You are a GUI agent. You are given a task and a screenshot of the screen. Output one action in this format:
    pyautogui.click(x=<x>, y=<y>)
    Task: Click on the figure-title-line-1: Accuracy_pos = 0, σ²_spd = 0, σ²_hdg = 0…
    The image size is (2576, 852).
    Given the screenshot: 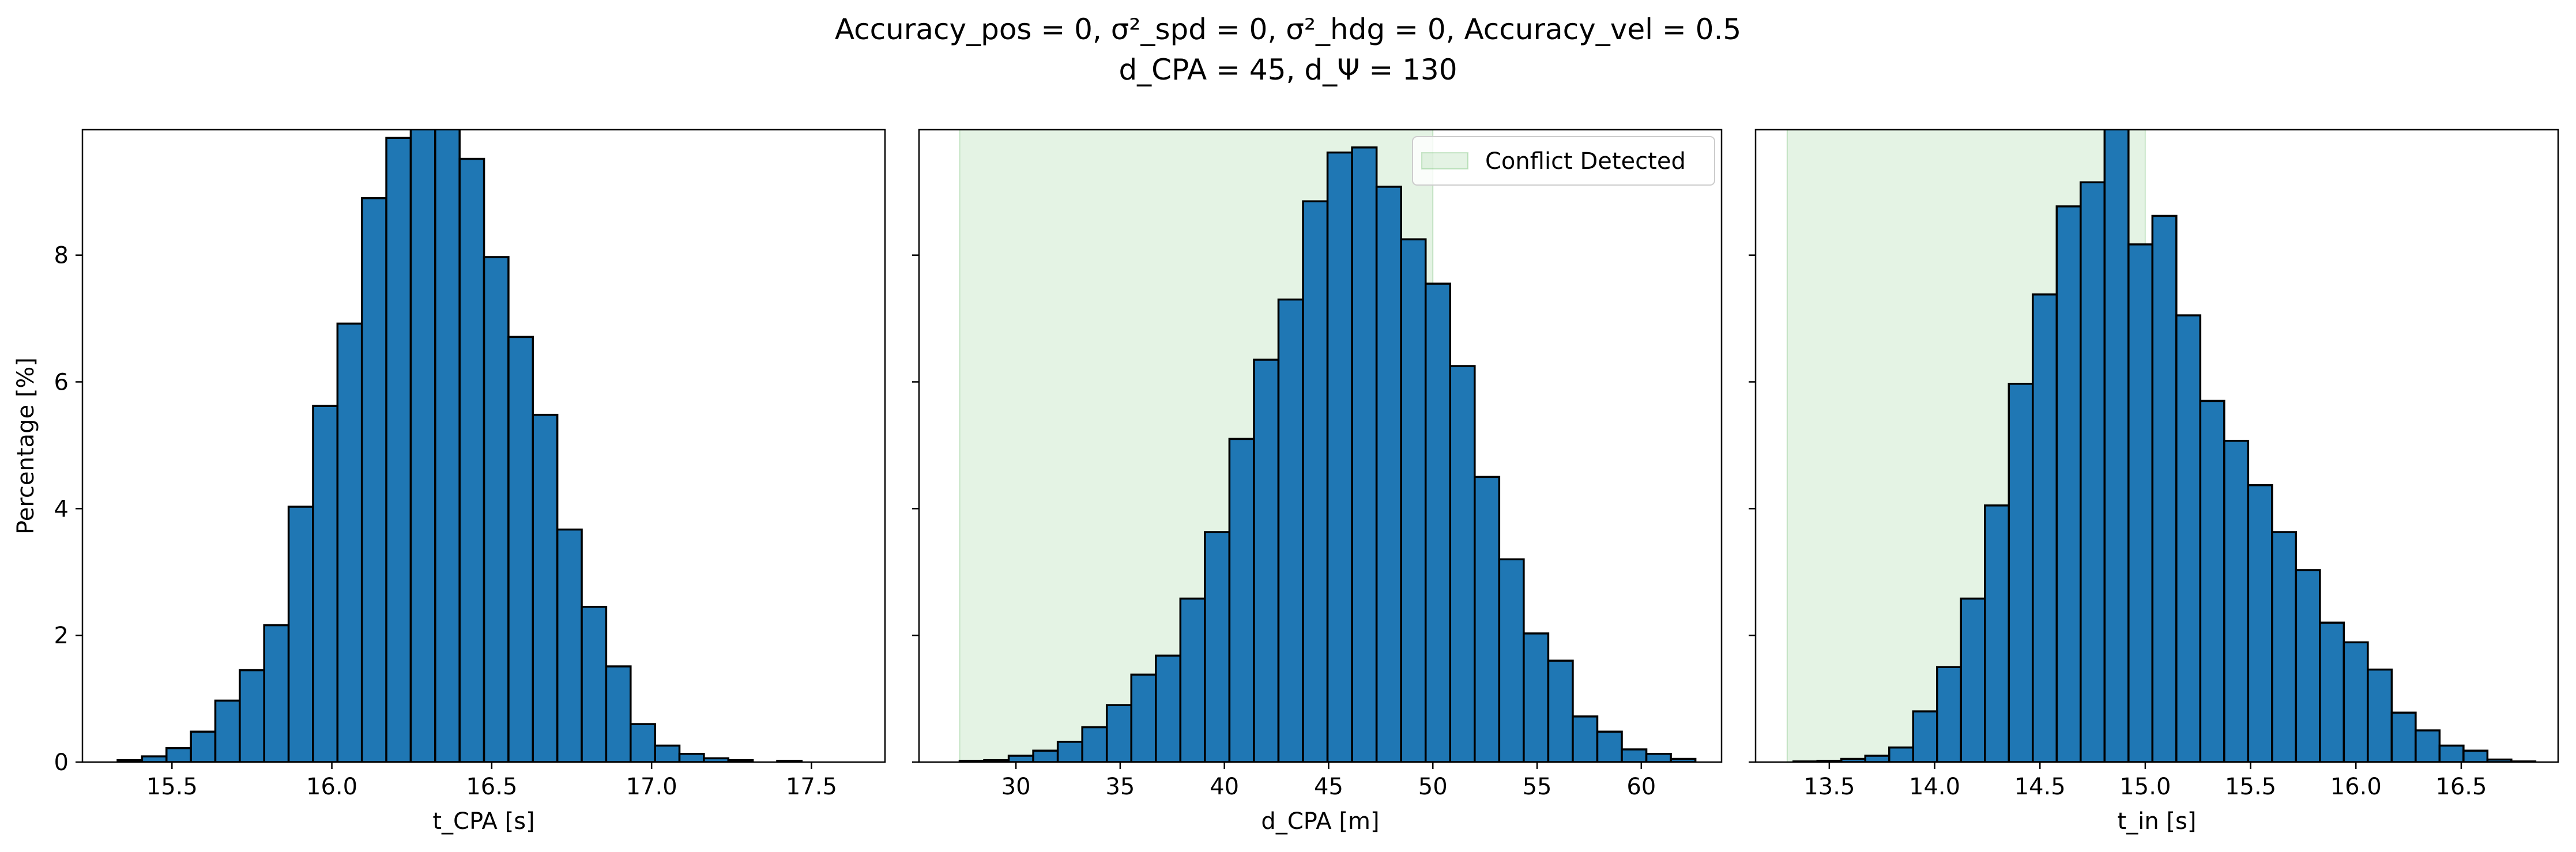 What is the action you would take?
    pyautogui.click(x=1288, y=30)
    